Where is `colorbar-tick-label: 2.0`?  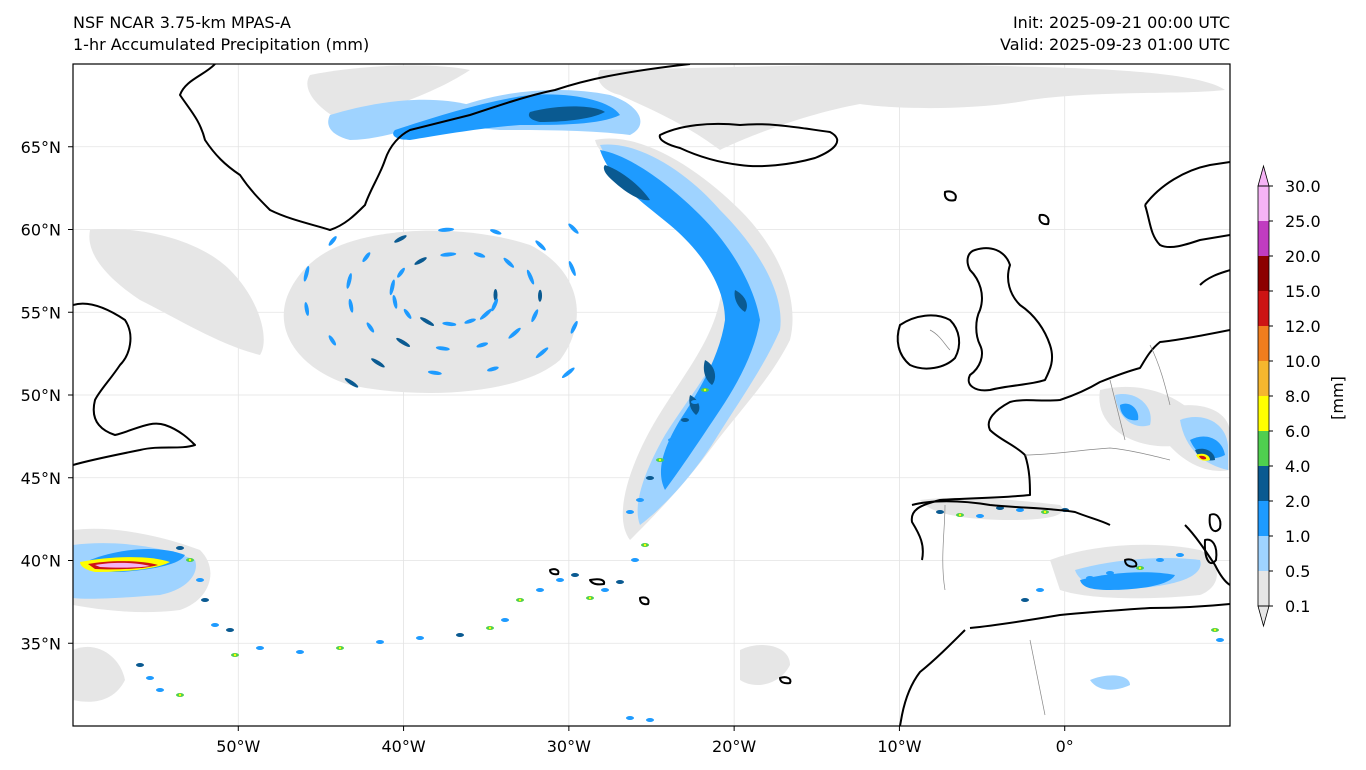 colorbar-tick-label: 2.0 is located at coordinates (1297, 501).